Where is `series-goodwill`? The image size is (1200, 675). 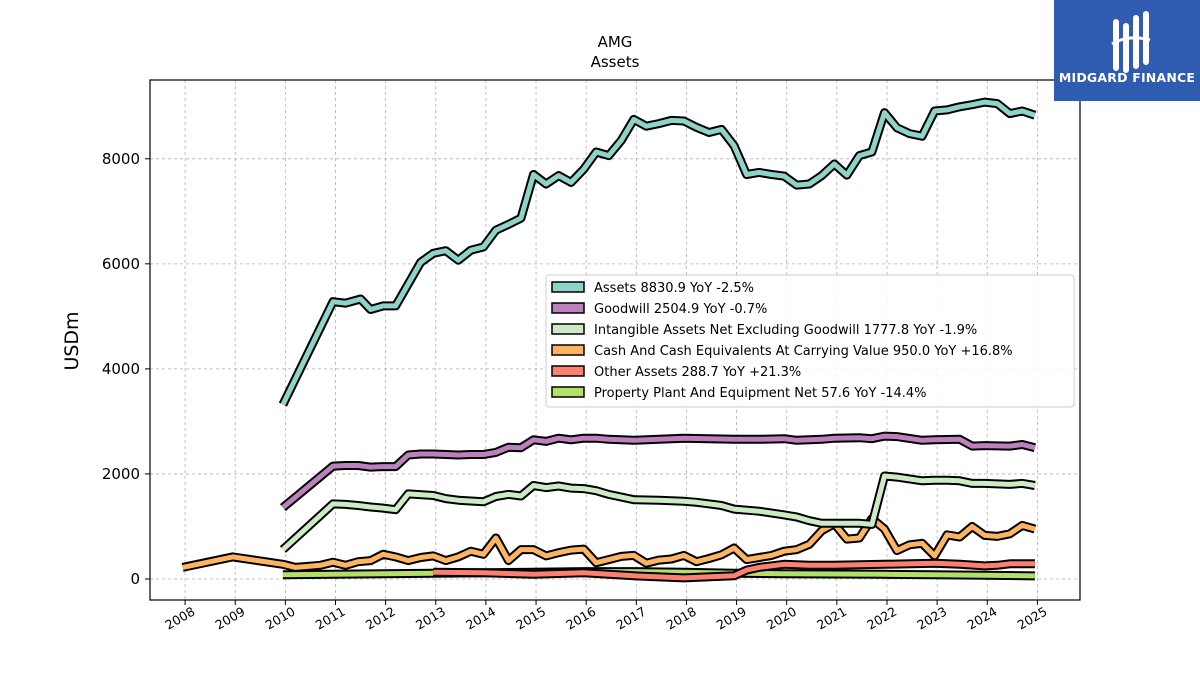
series-goodwill is located at coordinates (658, 471).